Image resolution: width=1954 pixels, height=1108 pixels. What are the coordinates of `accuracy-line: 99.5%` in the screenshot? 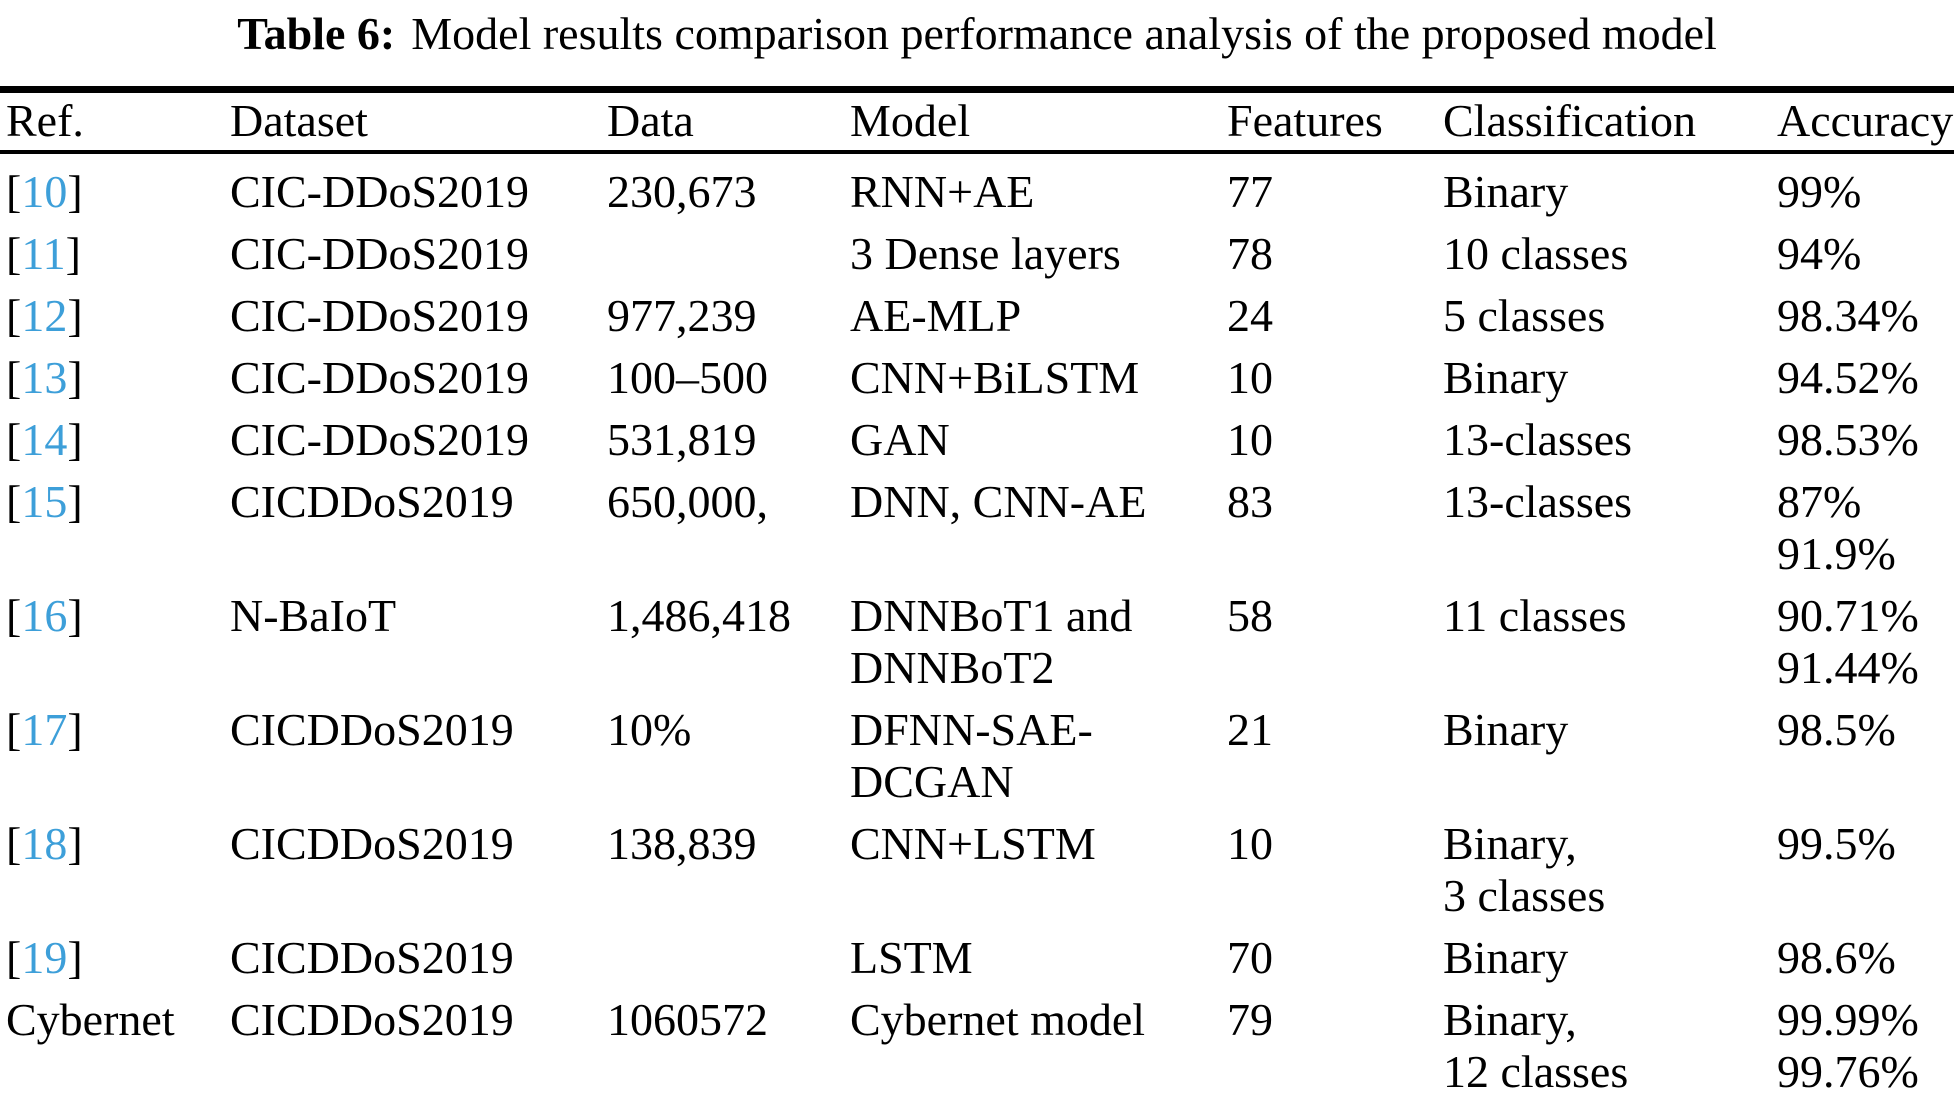 It's located at (1836, 843).